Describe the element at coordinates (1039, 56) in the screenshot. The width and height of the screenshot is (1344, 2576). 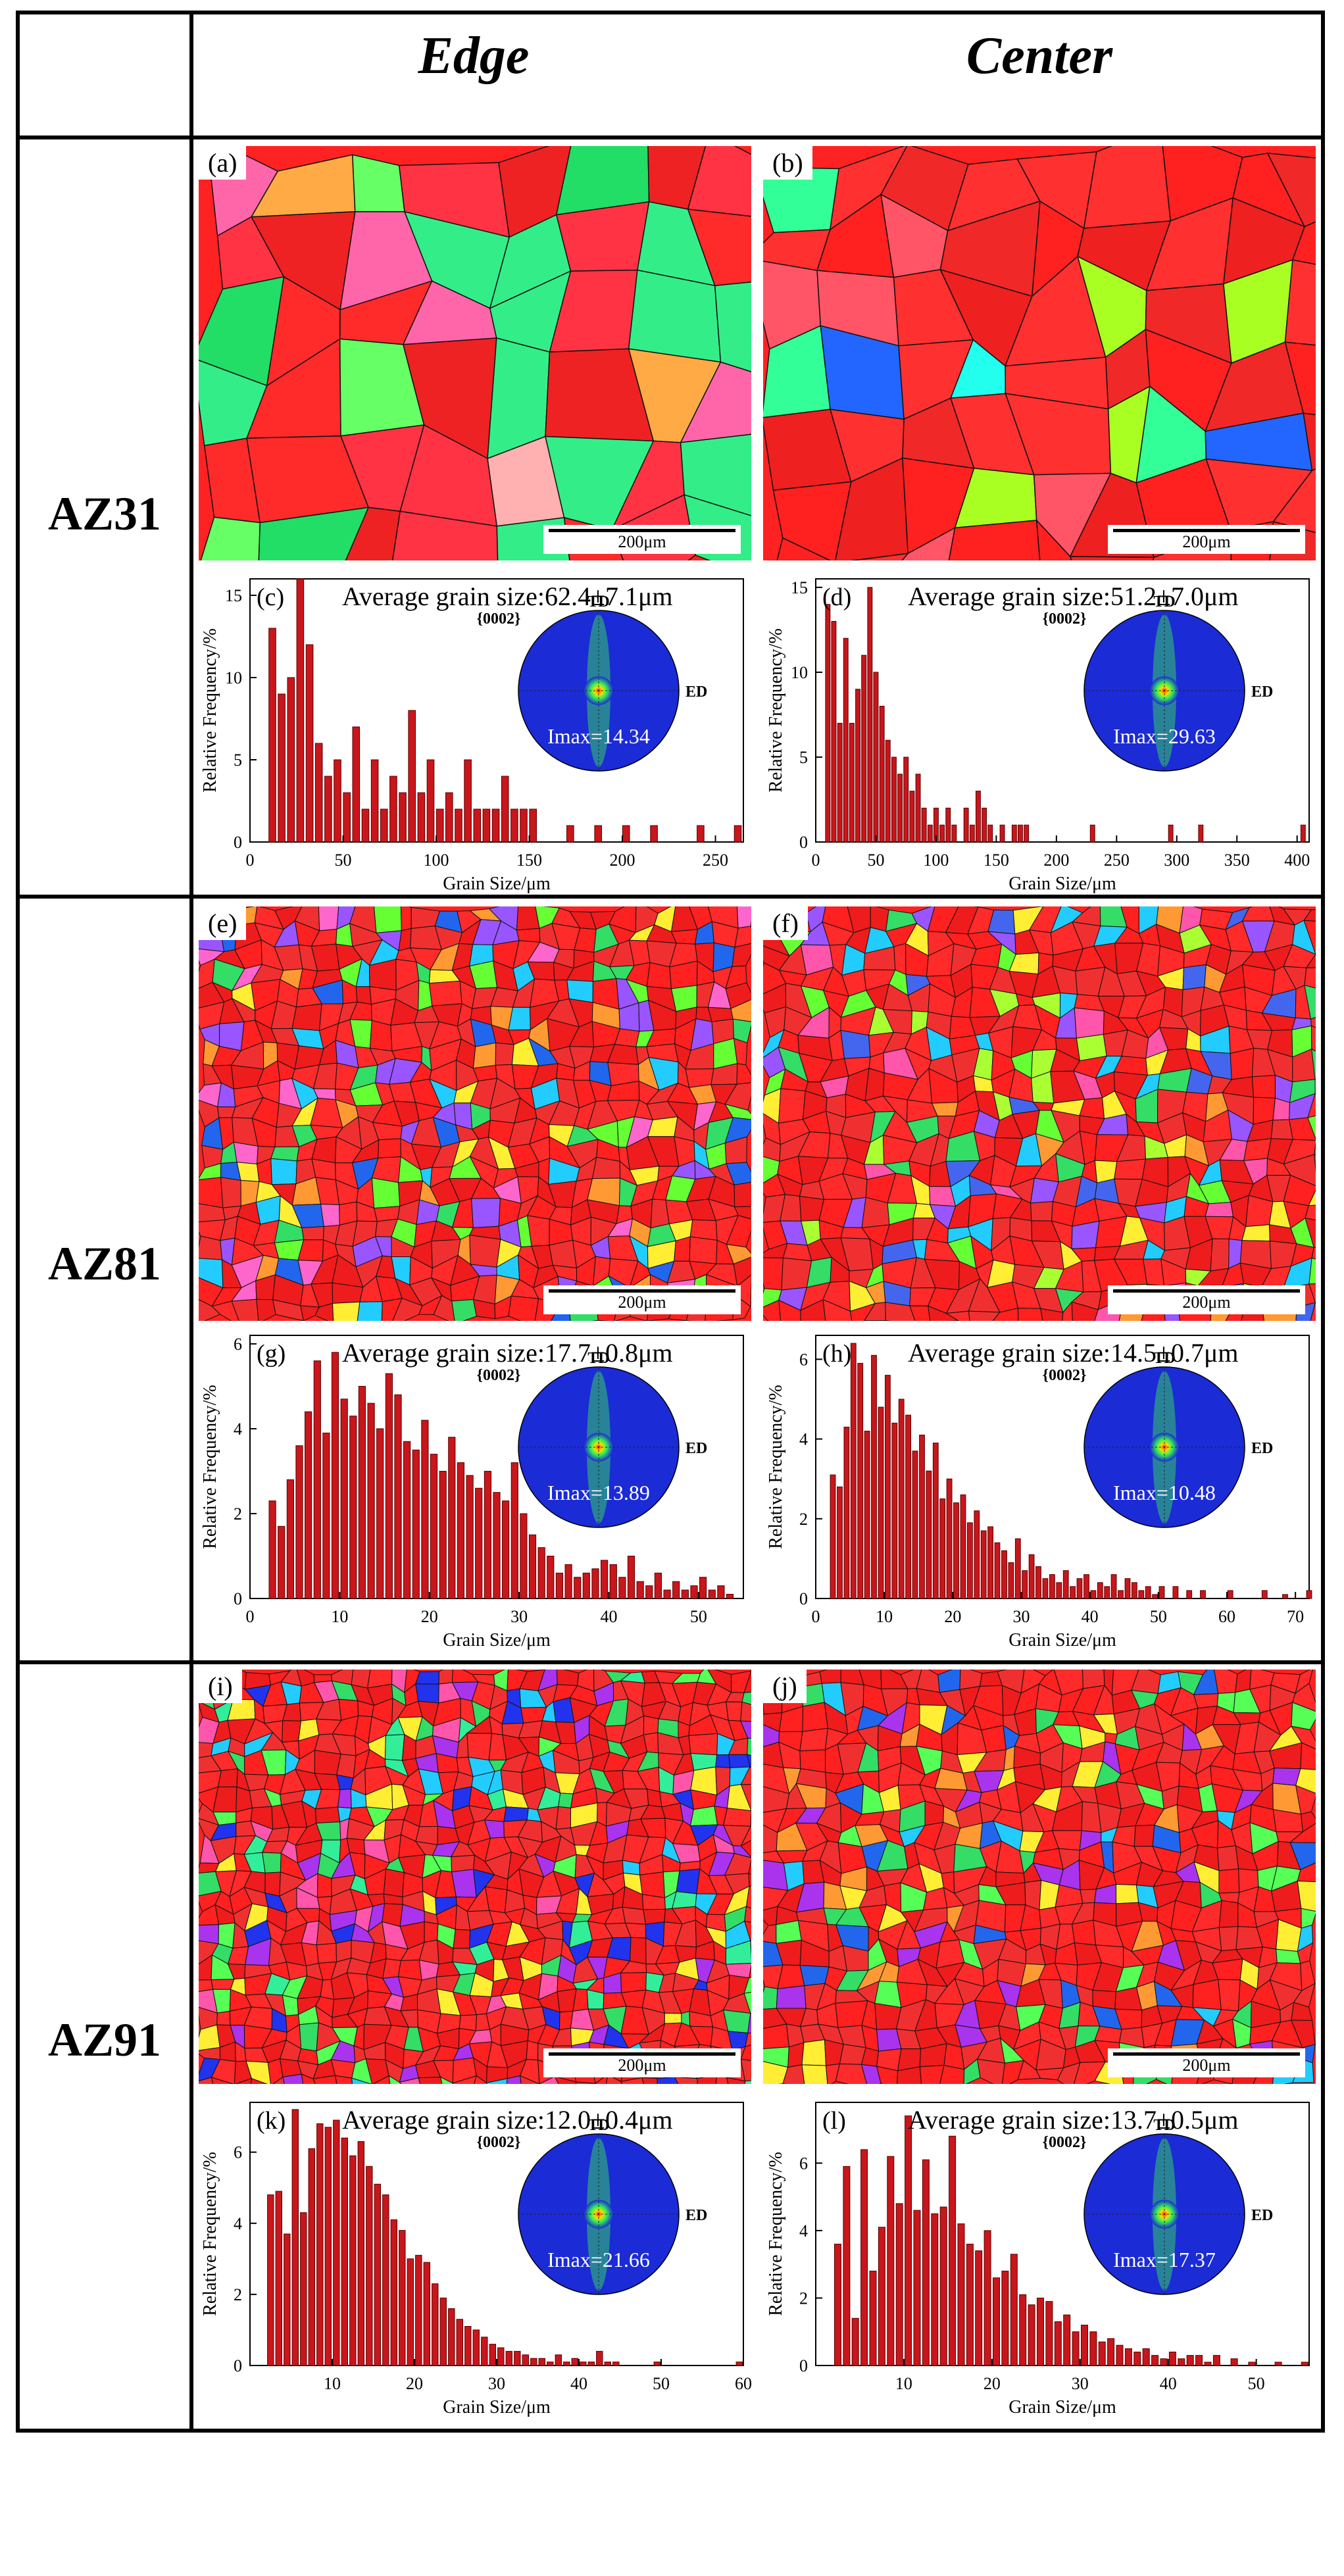
I see `column-header-center: Center` at that location.